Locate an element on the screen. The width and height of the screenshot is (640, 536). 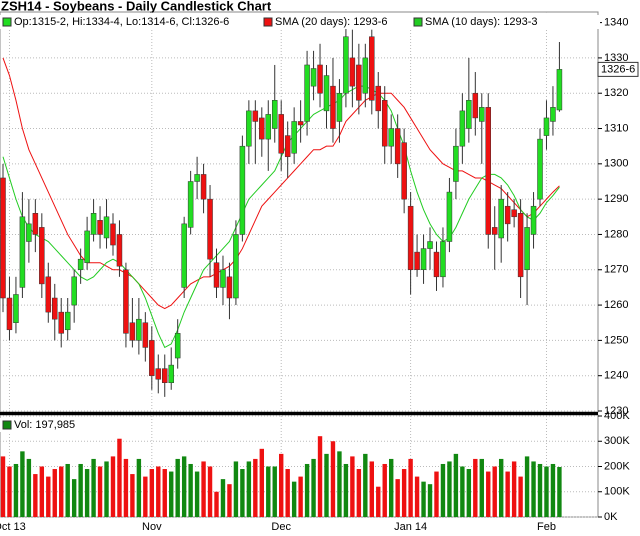
y-tick-label: 200K is located at coordinates (617, 466).